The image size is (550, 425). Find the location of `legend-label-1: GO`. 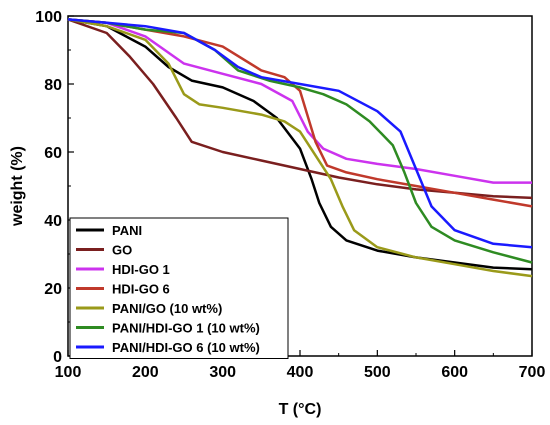

legend-label-1: GO is located at coordinates (122, 250).